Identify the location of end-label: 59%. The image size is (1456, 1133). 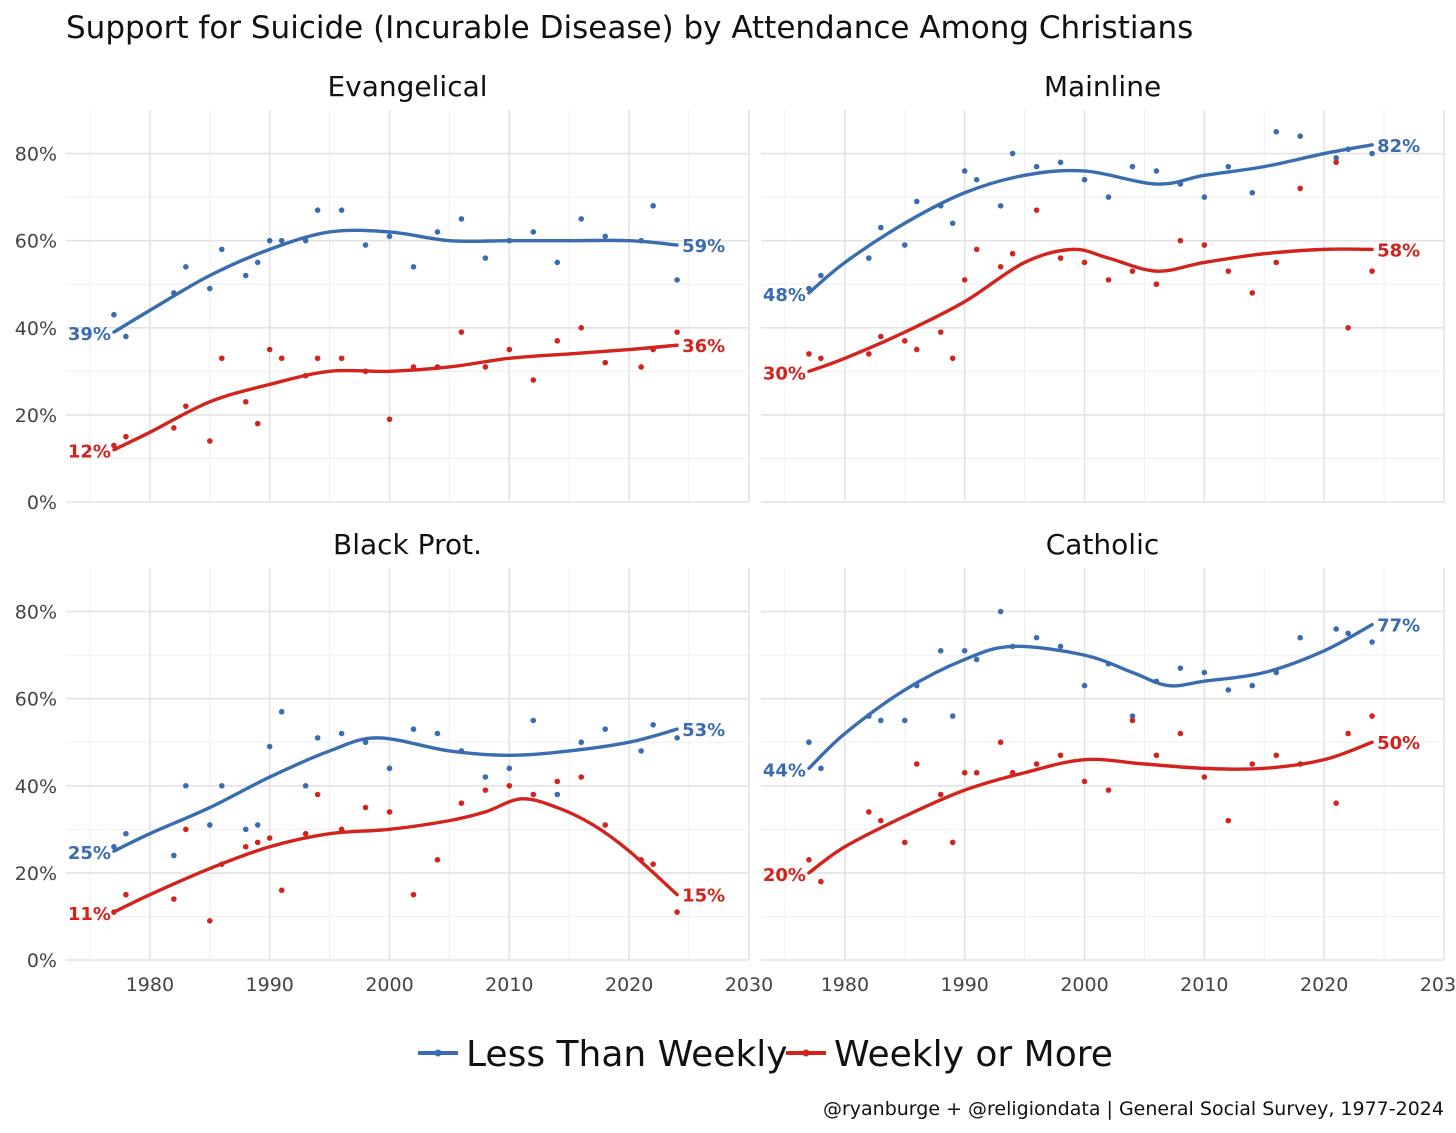
(703, 246).